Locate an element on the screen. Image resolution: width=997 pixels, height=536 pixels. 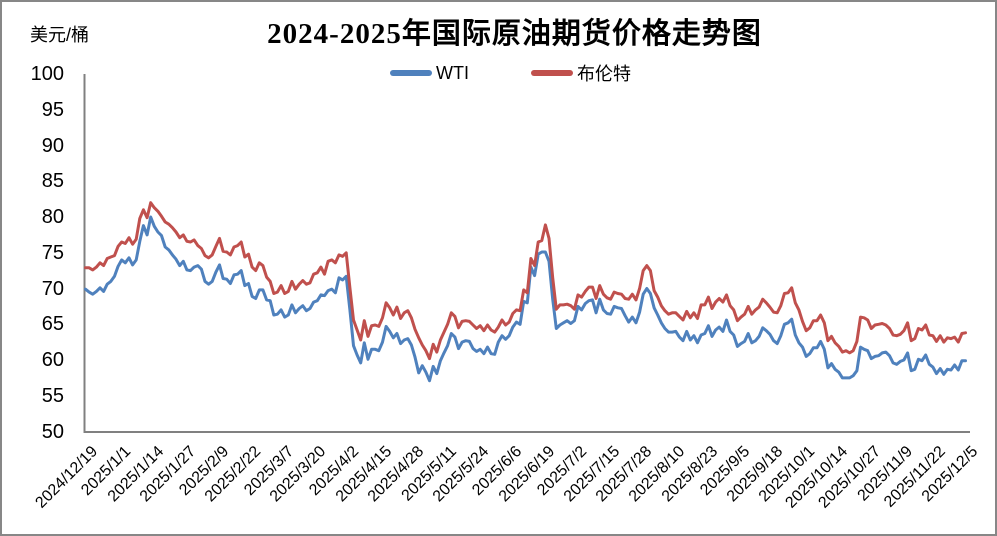
y-axis-unit-label: 美元/桶 is located at coordinates (60, 35).